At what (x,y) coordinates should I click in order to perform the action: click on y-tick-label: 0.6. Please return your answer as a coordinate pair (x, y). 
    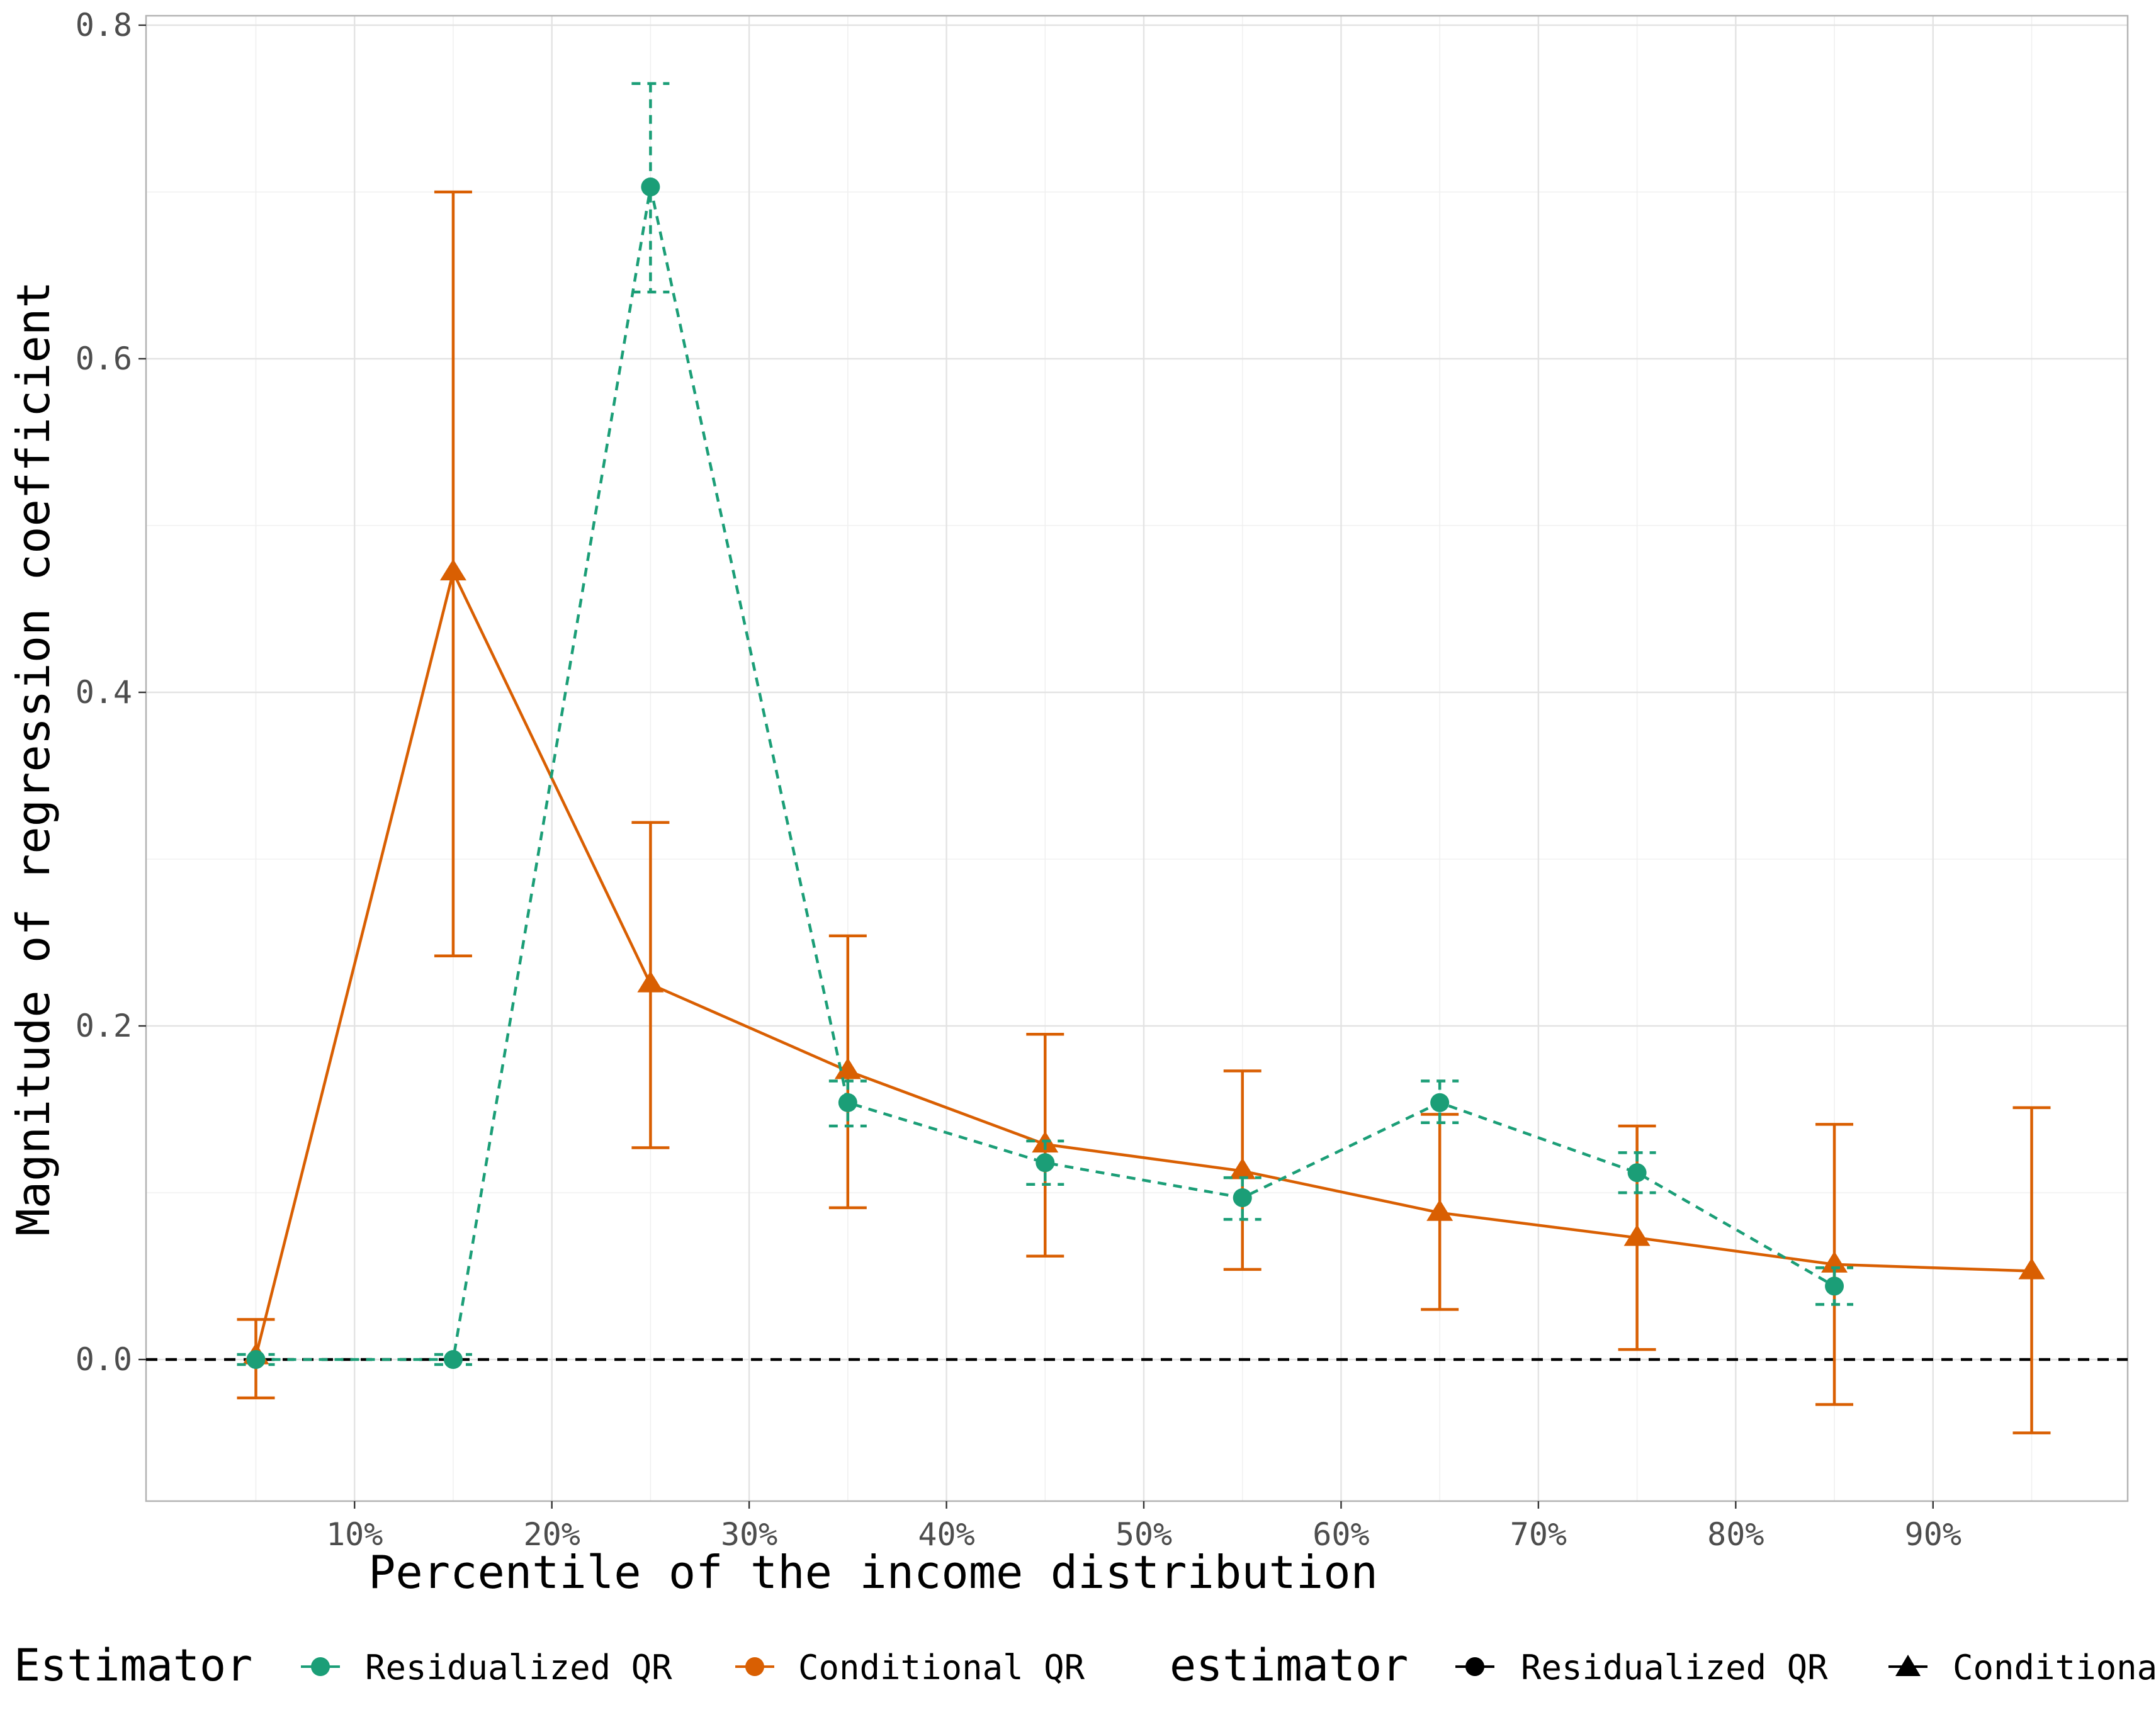
    Looking at the image, I should click on (104, 359).